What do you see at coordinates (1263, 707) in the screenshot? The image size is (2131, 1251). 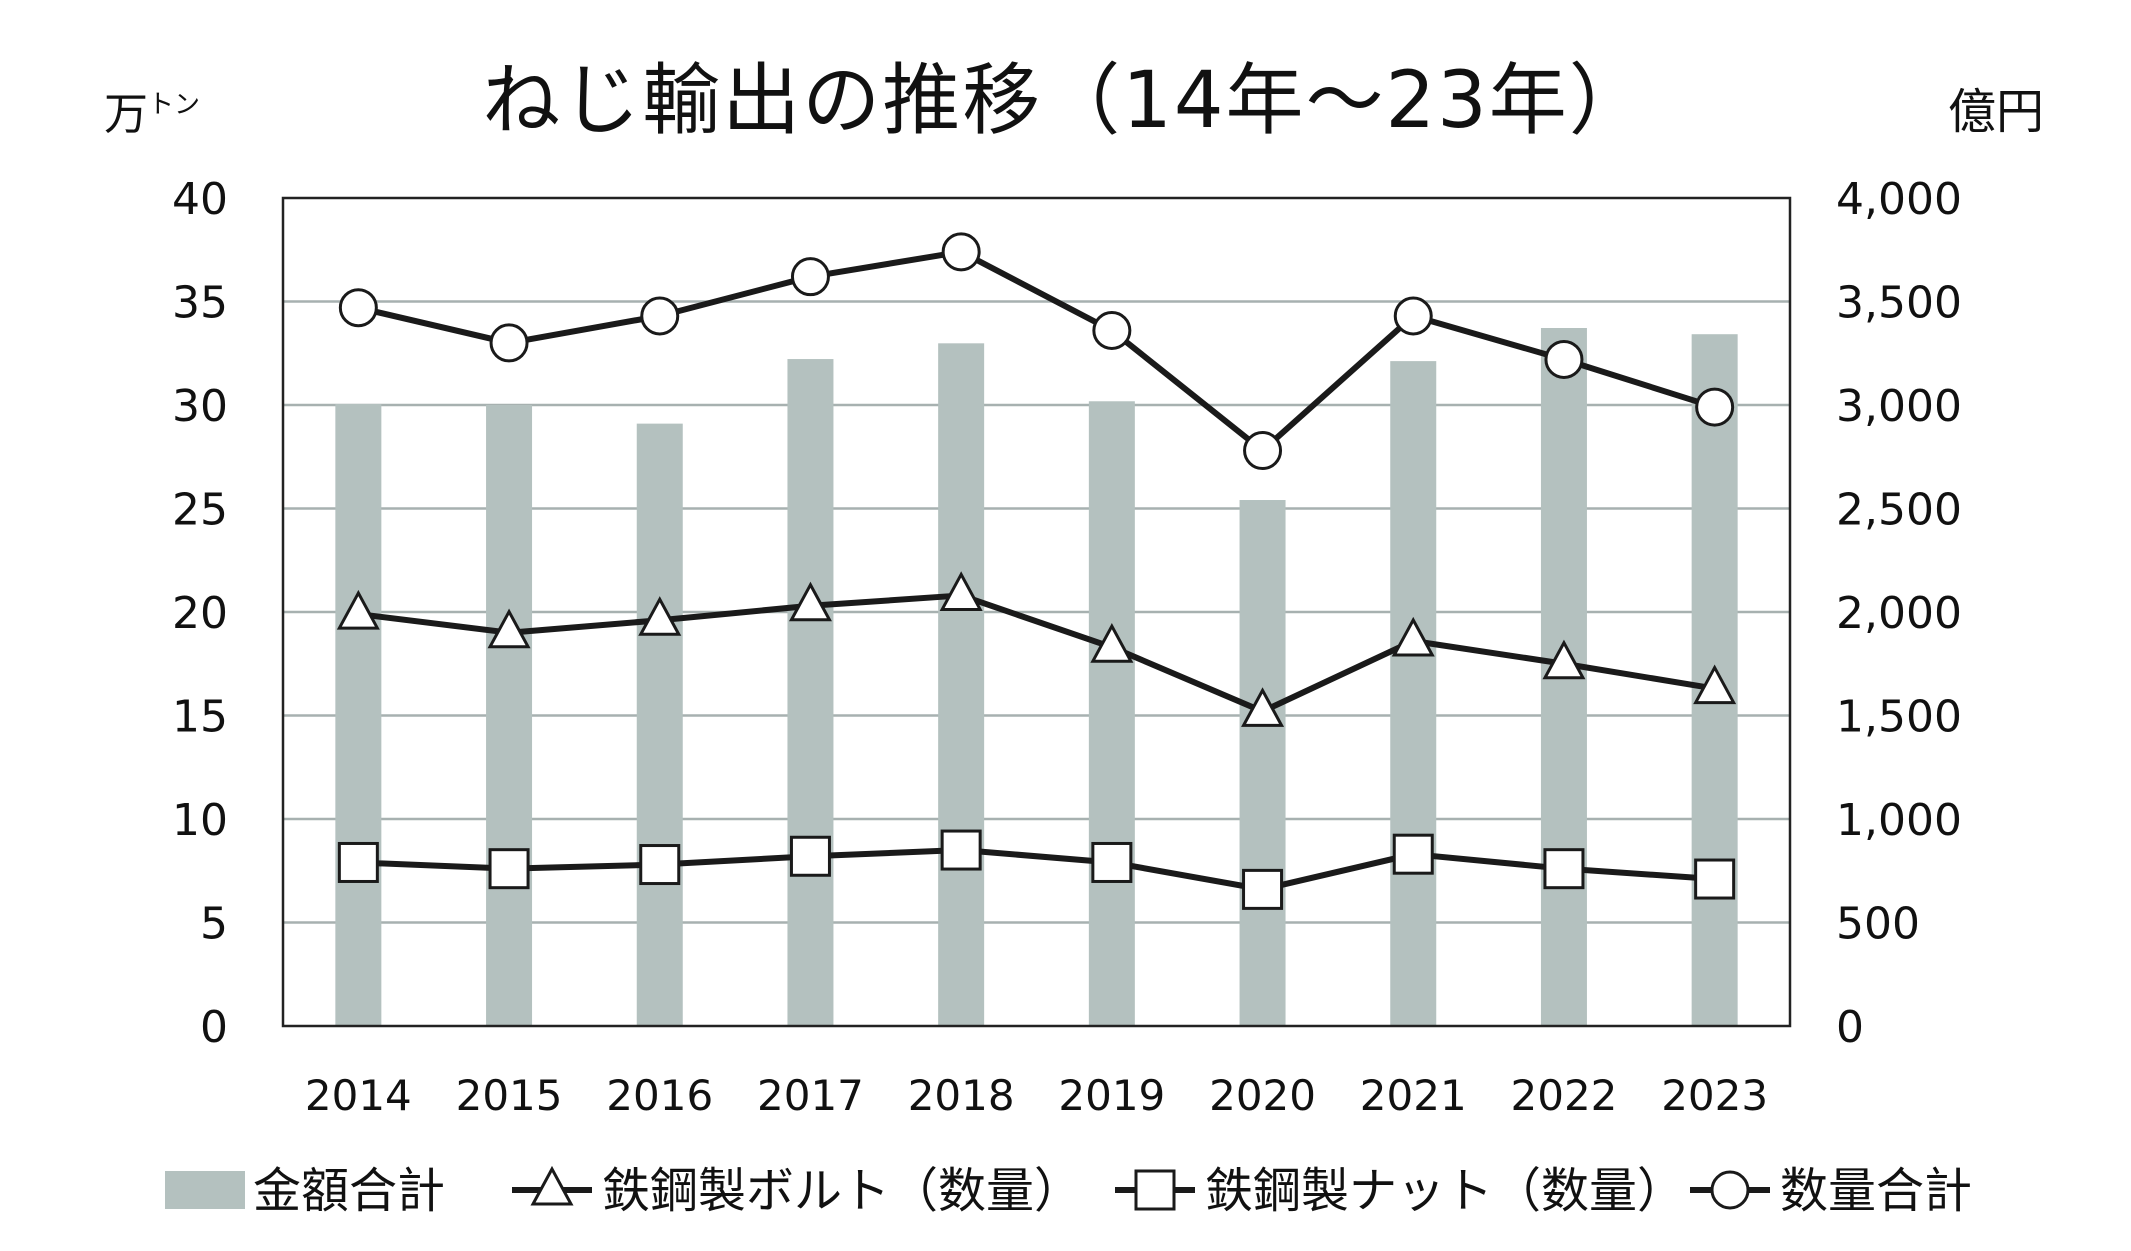 I see `marker-triangle-2020` at bounding box center [1263, 707].